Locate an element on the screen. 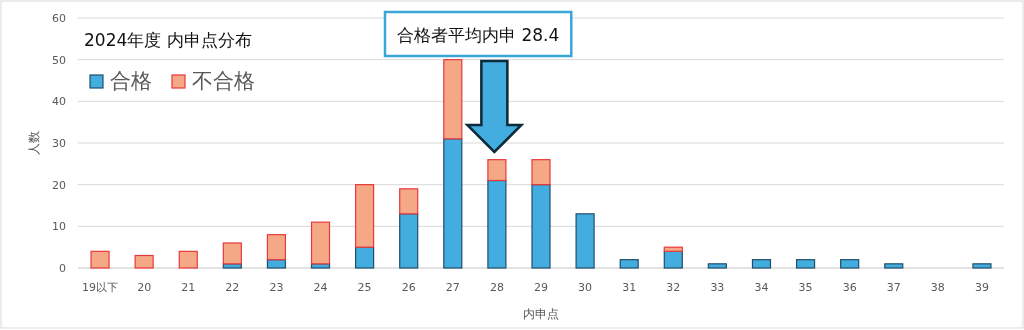 Image resolution: width=1024 pixels, height=330 pixels. x-tick-label: 38 is located at coordinates (937, 287).